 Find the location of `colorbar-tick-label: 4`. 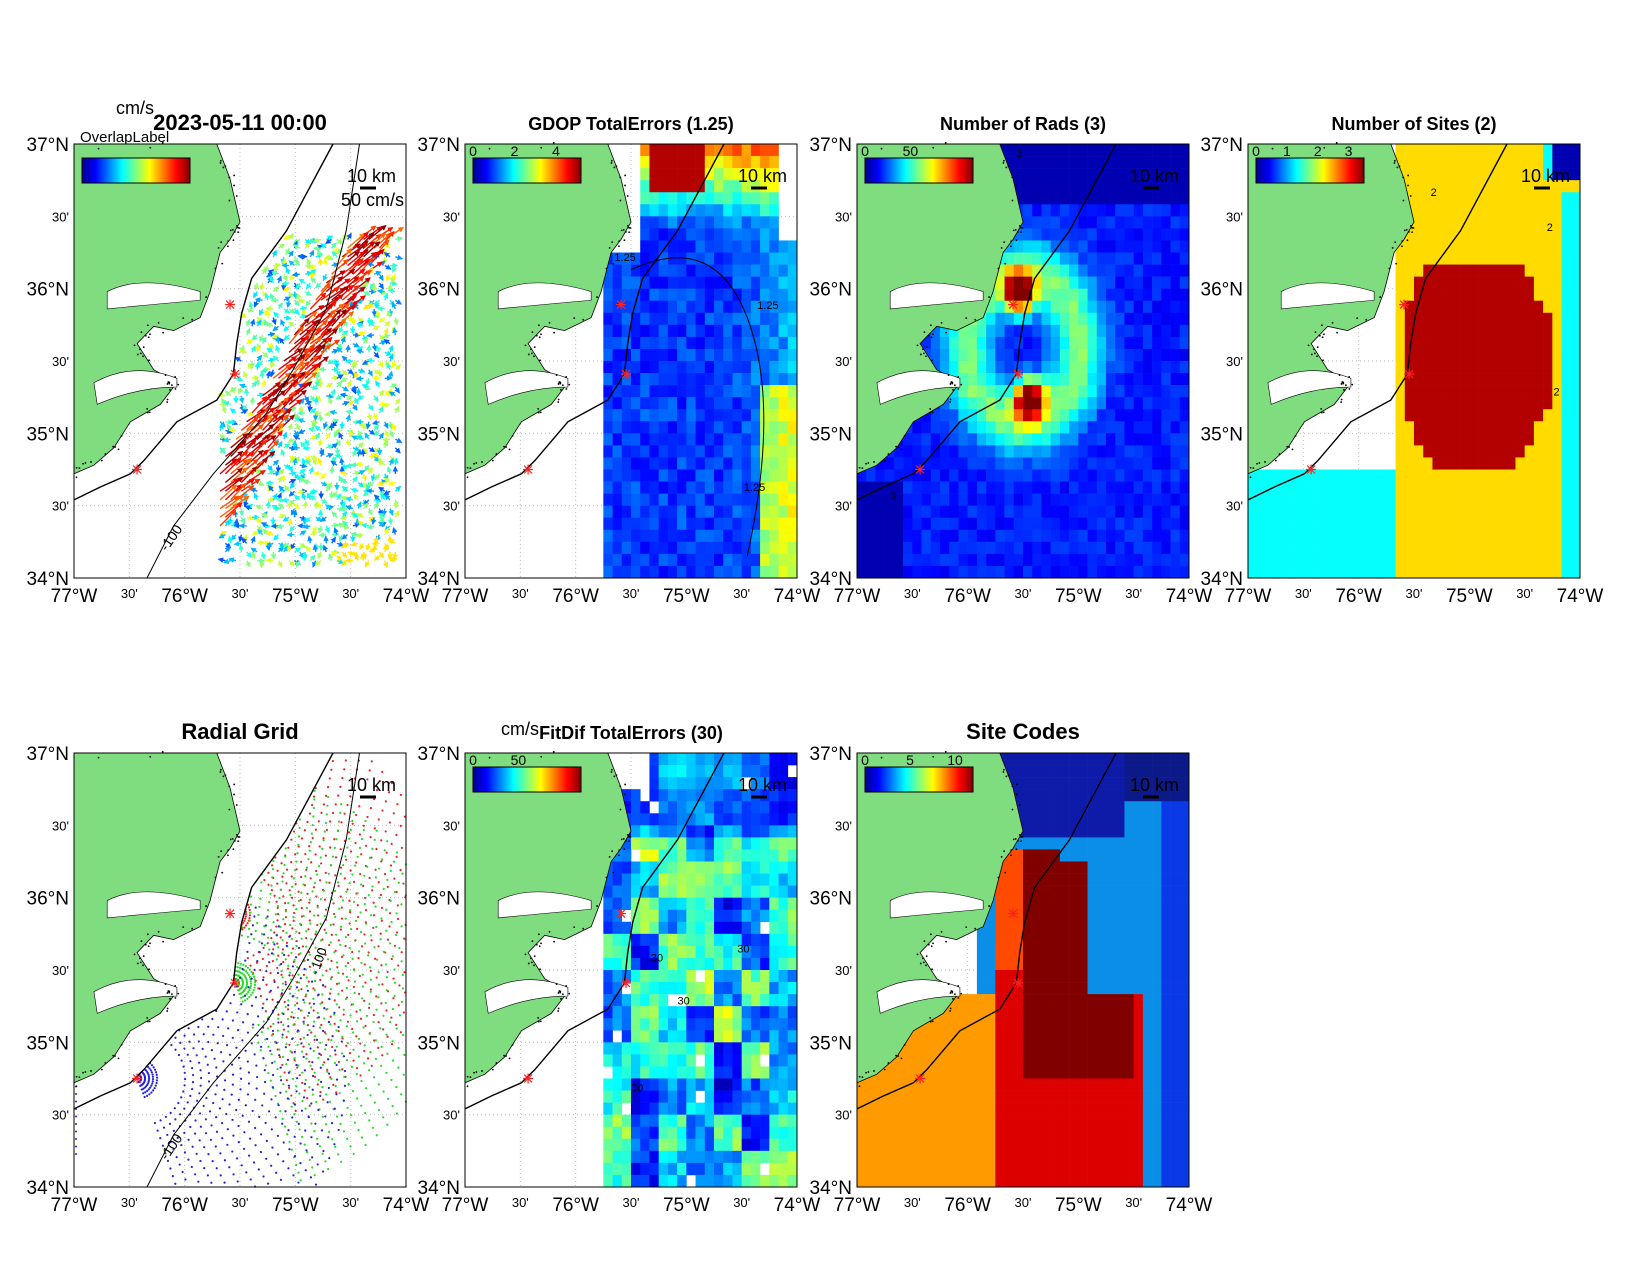

colorbar-tick-label: 4 is located at coordinates (556, 151).